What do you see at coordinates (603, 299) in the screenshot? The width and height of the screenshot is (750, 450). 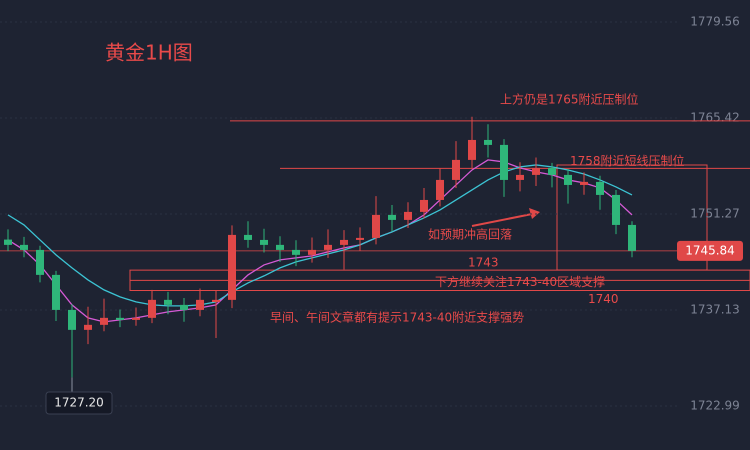 I see `support-bottom: 1740` at bounding box center [603, 299].